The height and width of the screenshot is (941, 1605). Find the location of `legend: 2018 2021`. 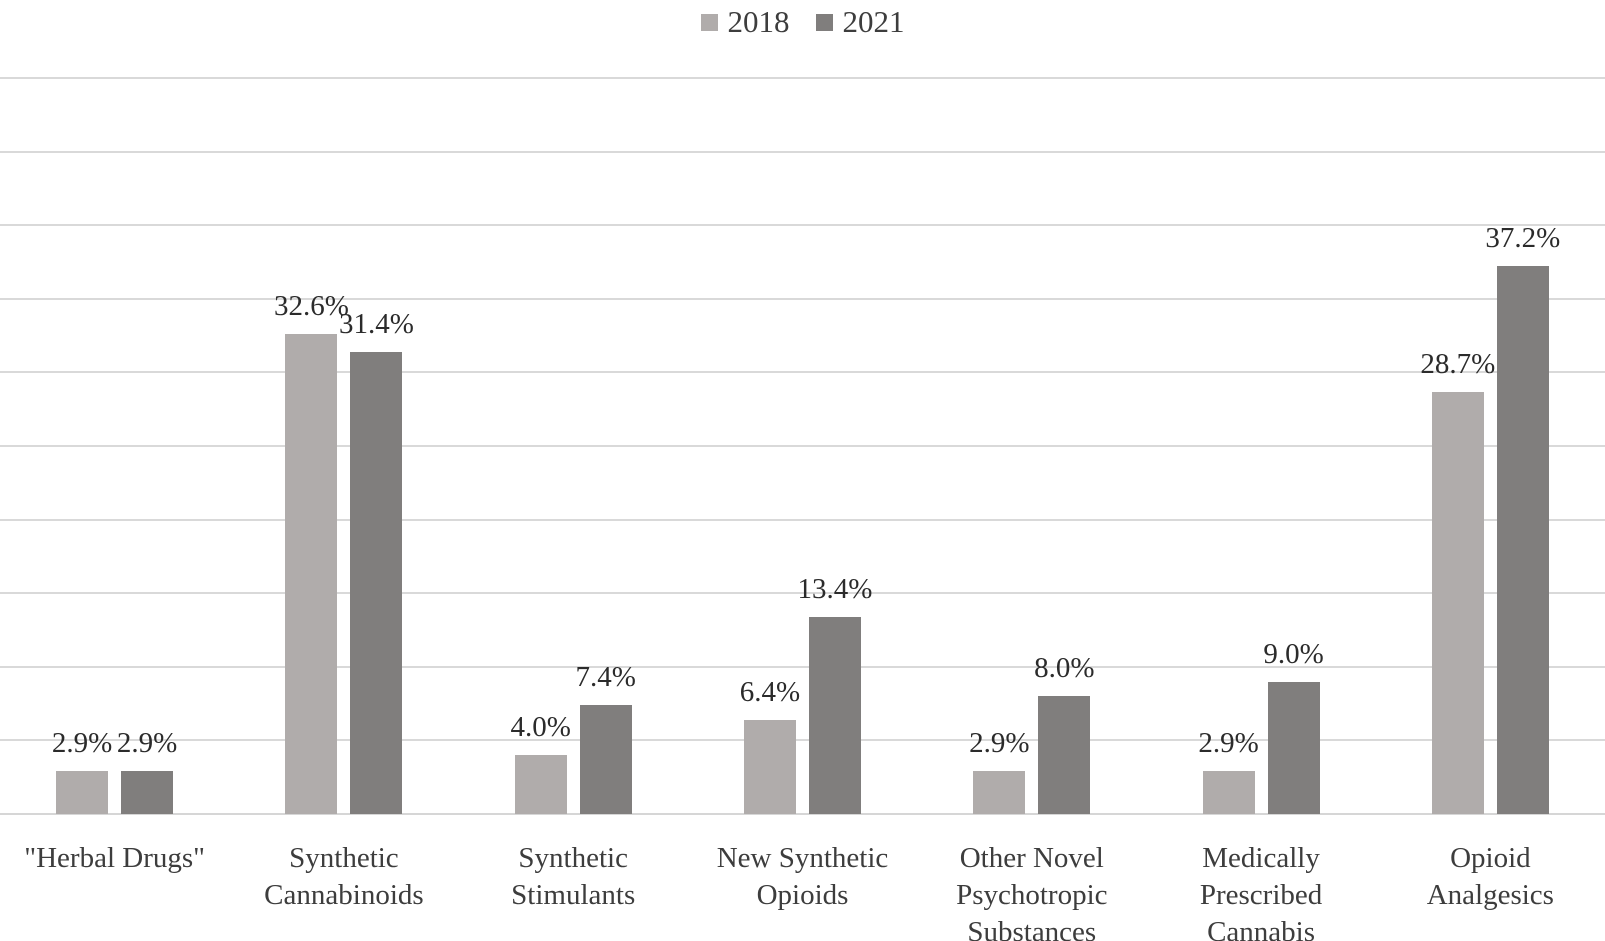

legend: 2018 2021 is located at coordinates (802, 22).